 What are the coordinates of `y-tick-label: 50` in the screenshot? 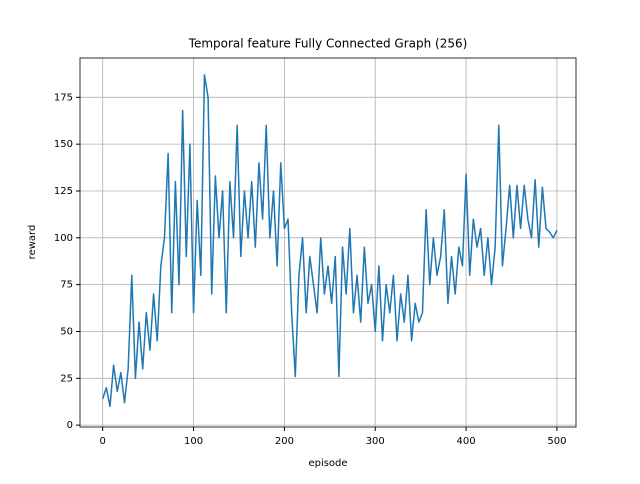 It's located at (66, 331).